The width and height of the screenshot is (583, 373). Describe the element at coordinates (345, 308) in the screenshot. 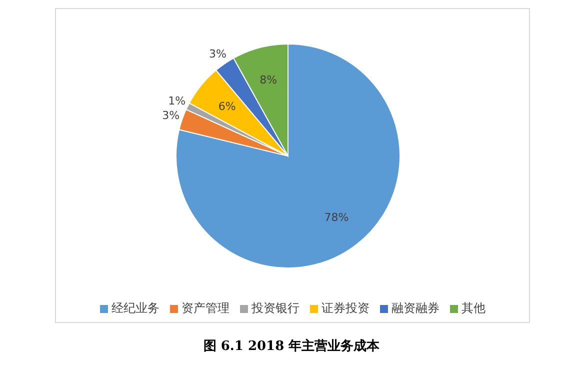

I see `legend-label: 证券投资` at that location.